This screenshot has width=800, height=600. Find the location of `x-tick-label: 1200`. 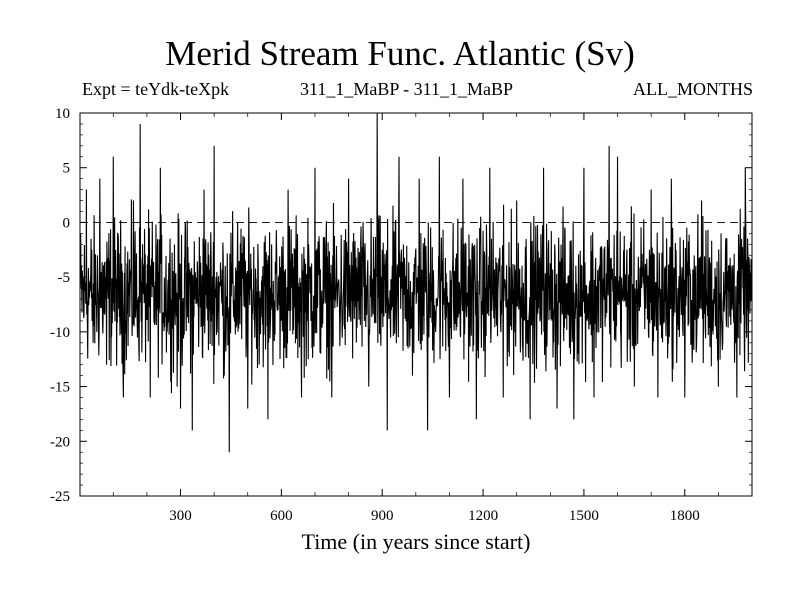

x-tick-label: 1200 is located at coordinates (483, 516).